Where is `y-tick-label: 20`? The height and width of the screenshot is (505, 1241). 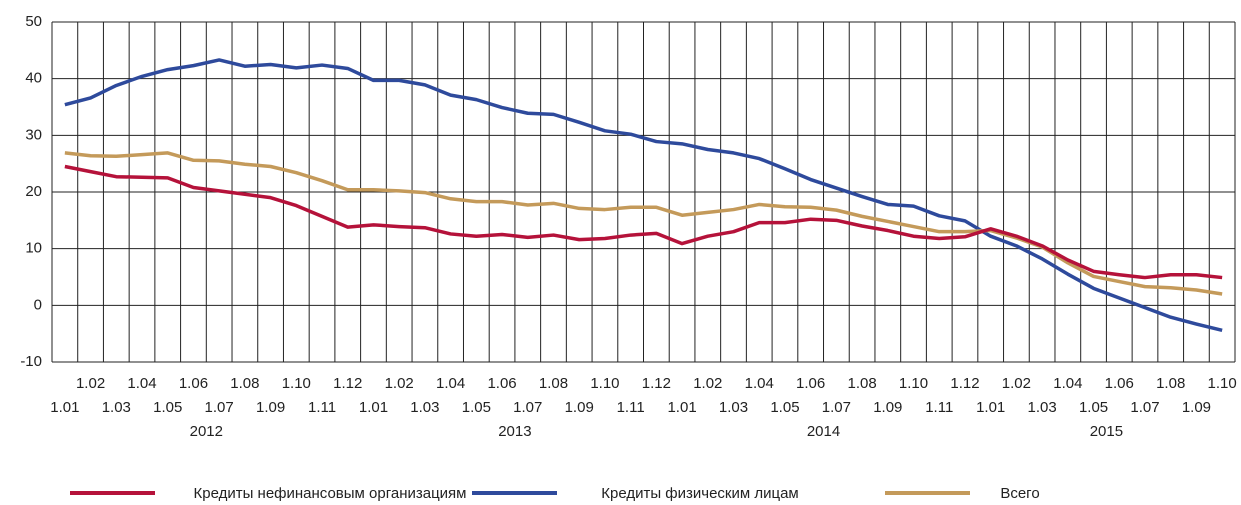
y-tick-label: 20 is located at coordinates (33, 191).